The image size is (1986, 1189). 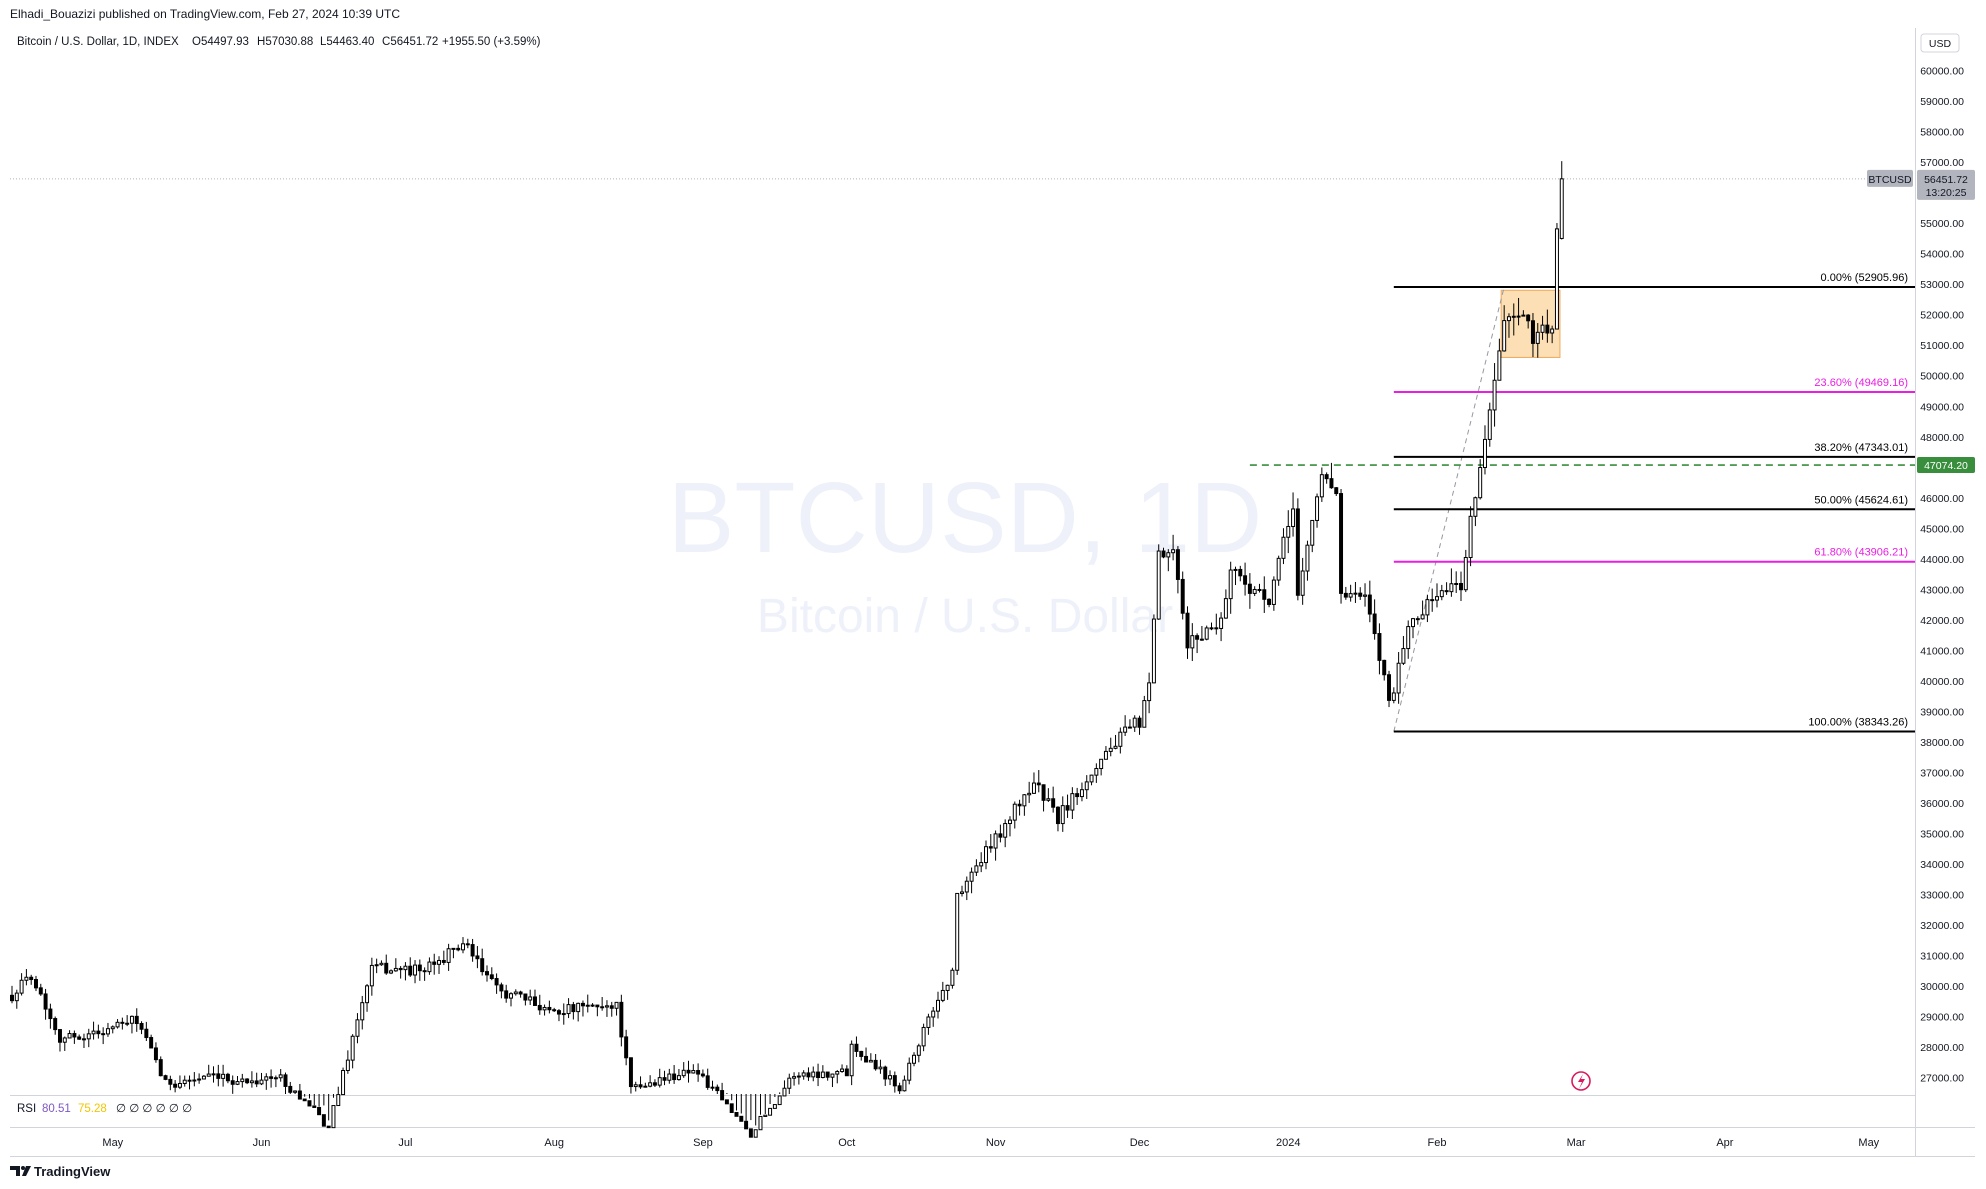 What do you see at coordinates (1861, 500) in the screenshot?
I see `fib-level-label: 50.00% (45624.61)` at bounding box center [1861, 500].